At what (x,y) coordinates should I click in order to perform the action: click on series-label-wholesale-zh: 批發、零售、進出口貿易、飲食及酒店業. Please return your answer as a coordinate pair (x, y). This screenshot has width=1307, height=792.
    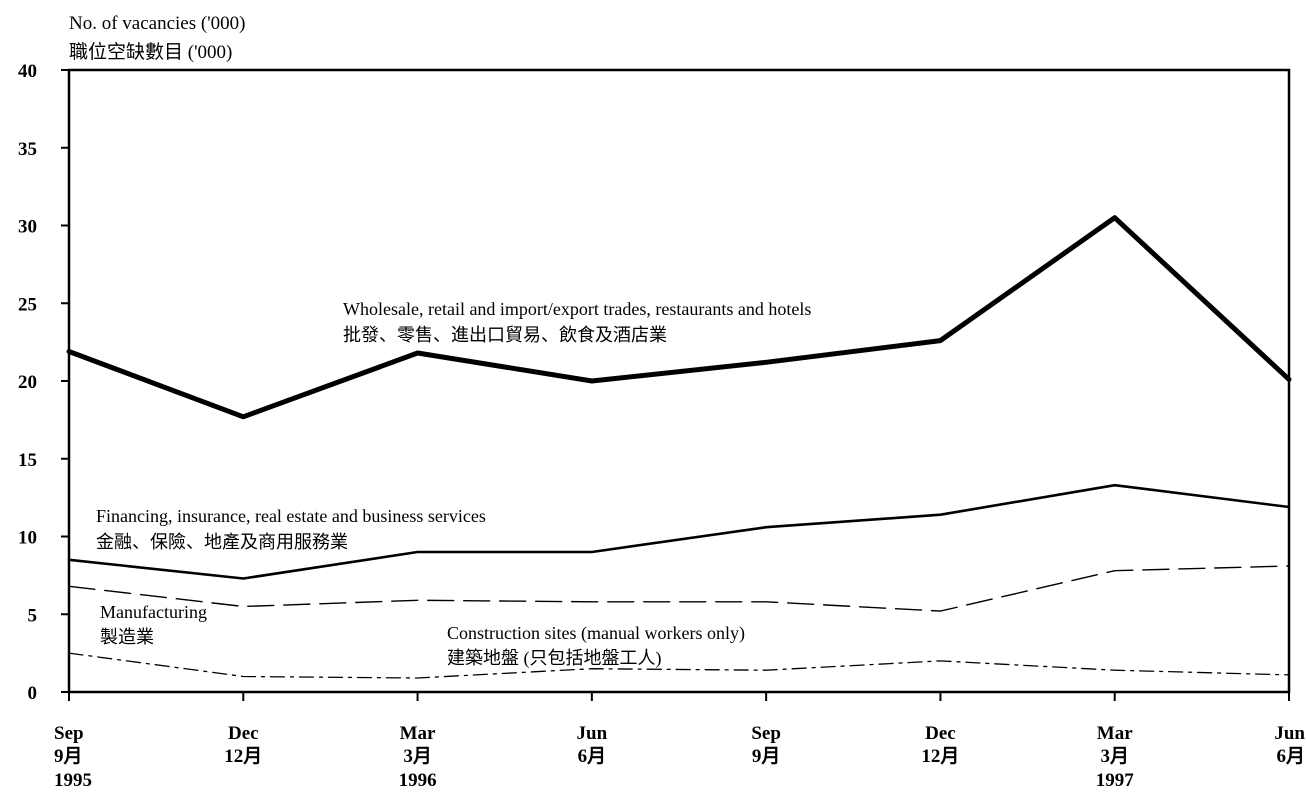
    Looking at the image, I should click on (505, 335).